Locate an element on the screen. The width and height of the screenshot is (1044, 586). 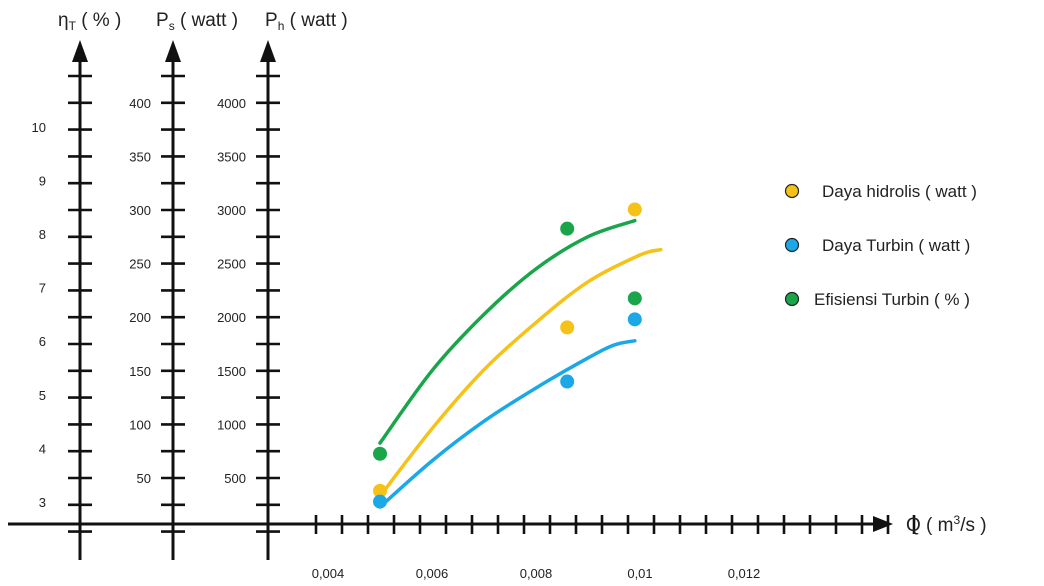
x-tick-label: 0,01 is located at coordinates (639, 573).